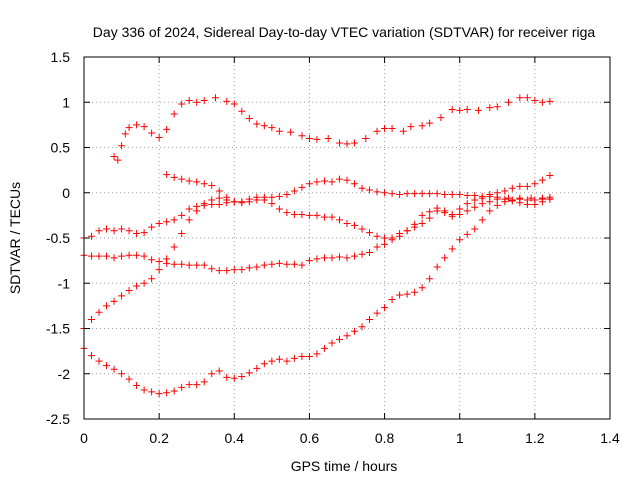 This screenshot has width=640, height=480. Describe the element at coordinates (610, 438) in the screenshot. I see `x-tick-label: 1.4` at that location.